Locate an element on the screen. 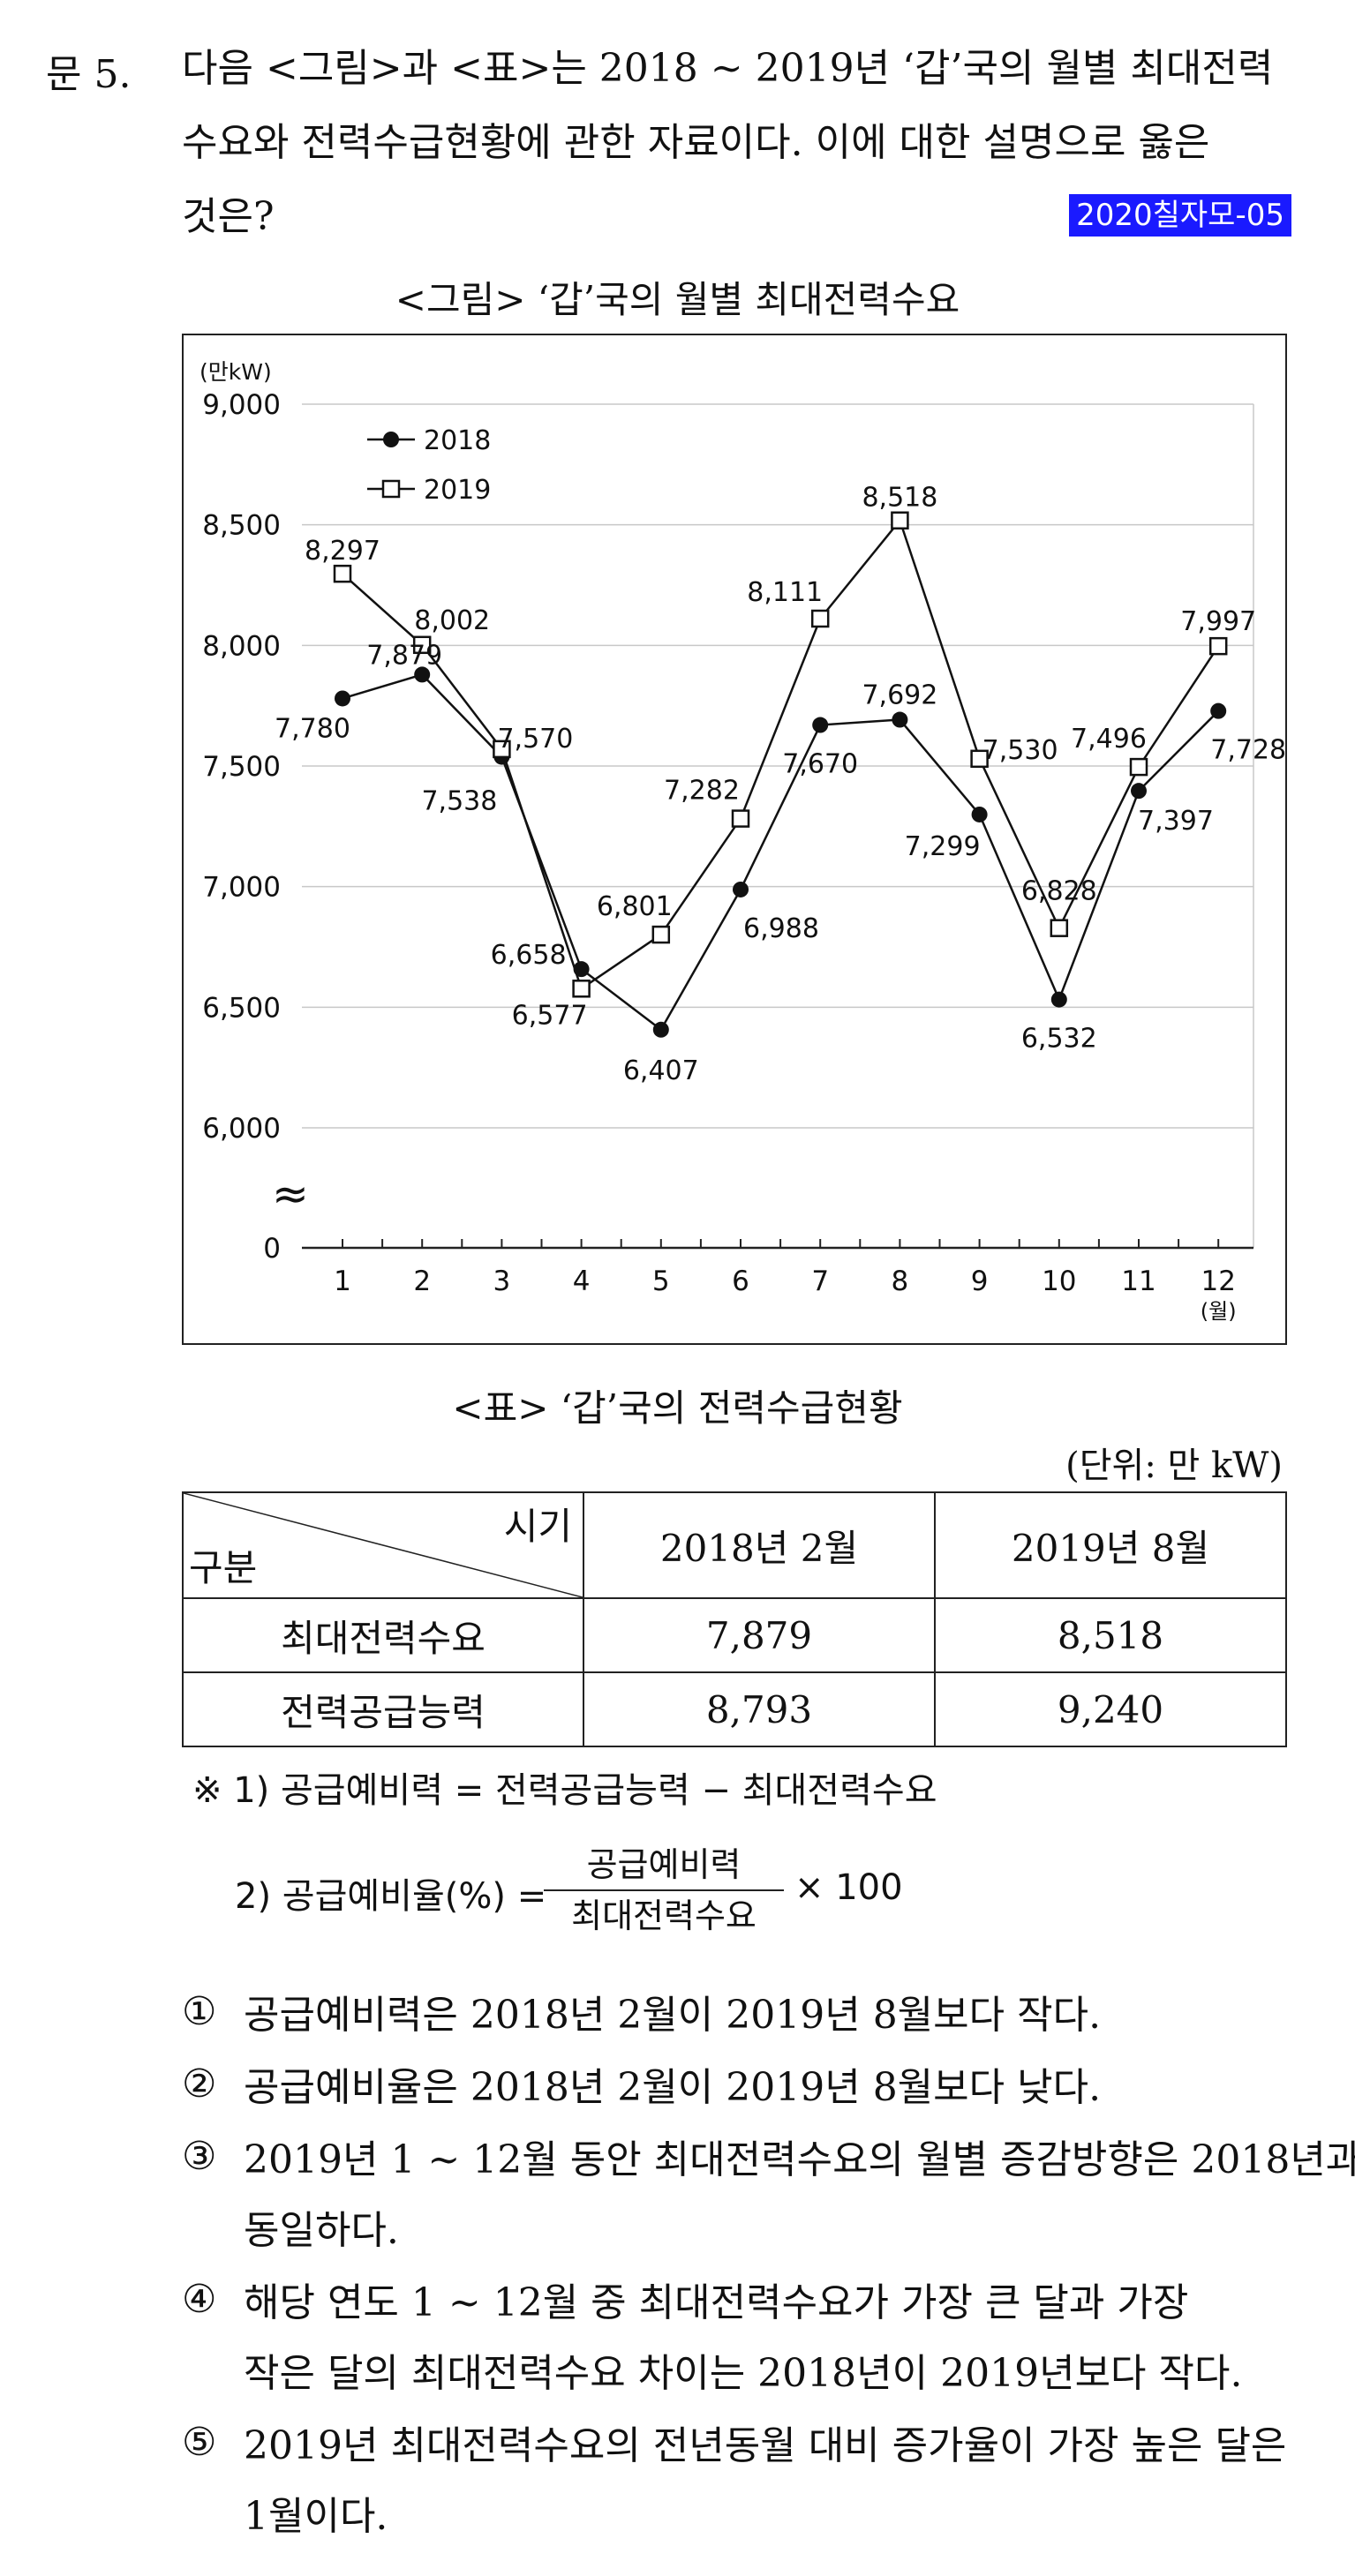  y-tick-label: 0 is located at coordinates (272, 1249).